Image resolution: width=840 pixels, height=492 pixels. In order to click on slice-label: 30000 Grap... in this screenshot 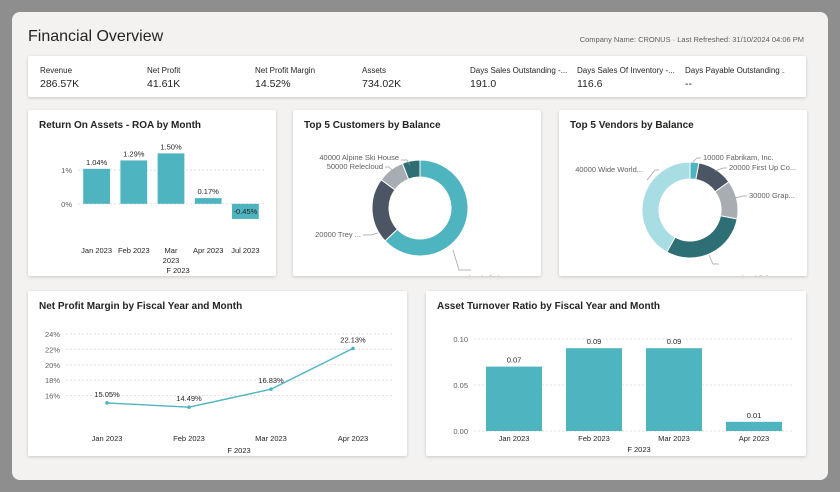, I will do `click(772, 195)`.